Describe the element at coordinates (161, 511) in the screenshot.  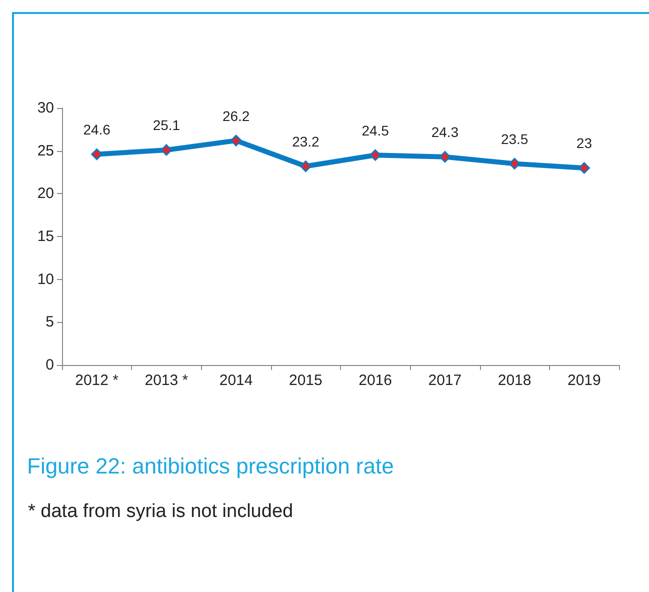
I see `text: * data from syria is not included` at that location.